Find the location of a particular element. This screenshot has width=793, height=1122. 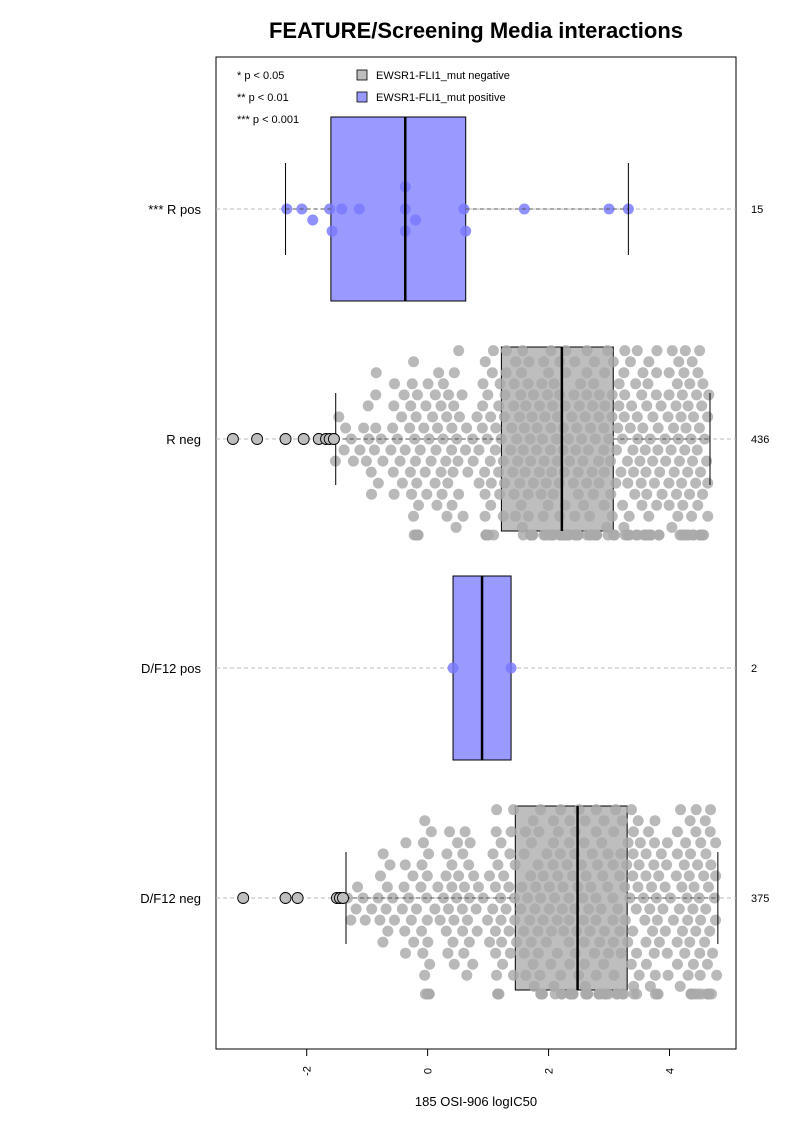

sig-legend-2: ** p < 0.01 is located at coordinates (263, 98).